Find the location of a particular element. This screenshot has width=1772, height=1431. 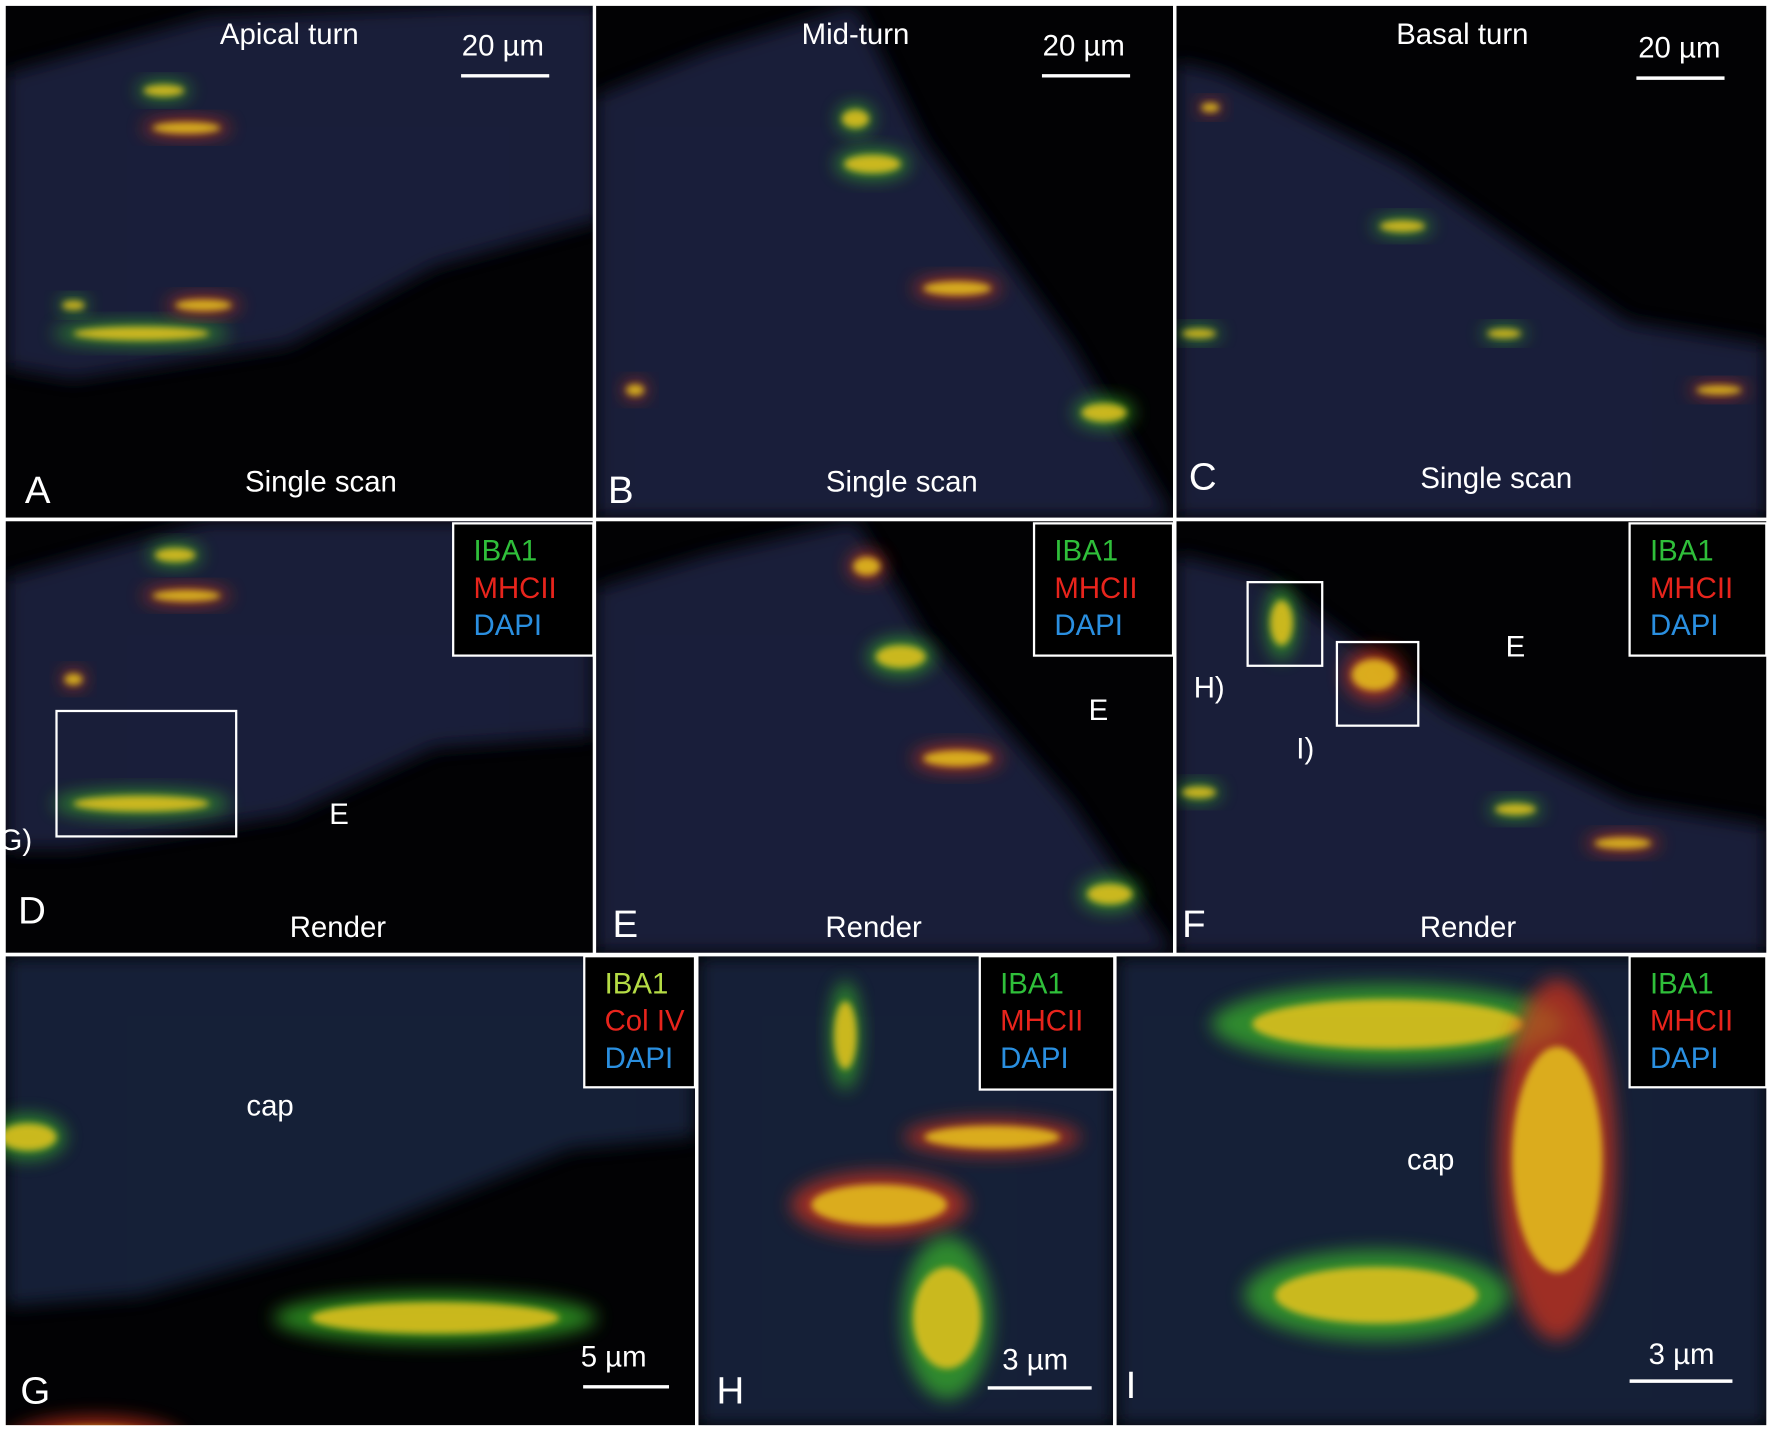

panel-title: Mid-turn is located at coordinates (856, 34).